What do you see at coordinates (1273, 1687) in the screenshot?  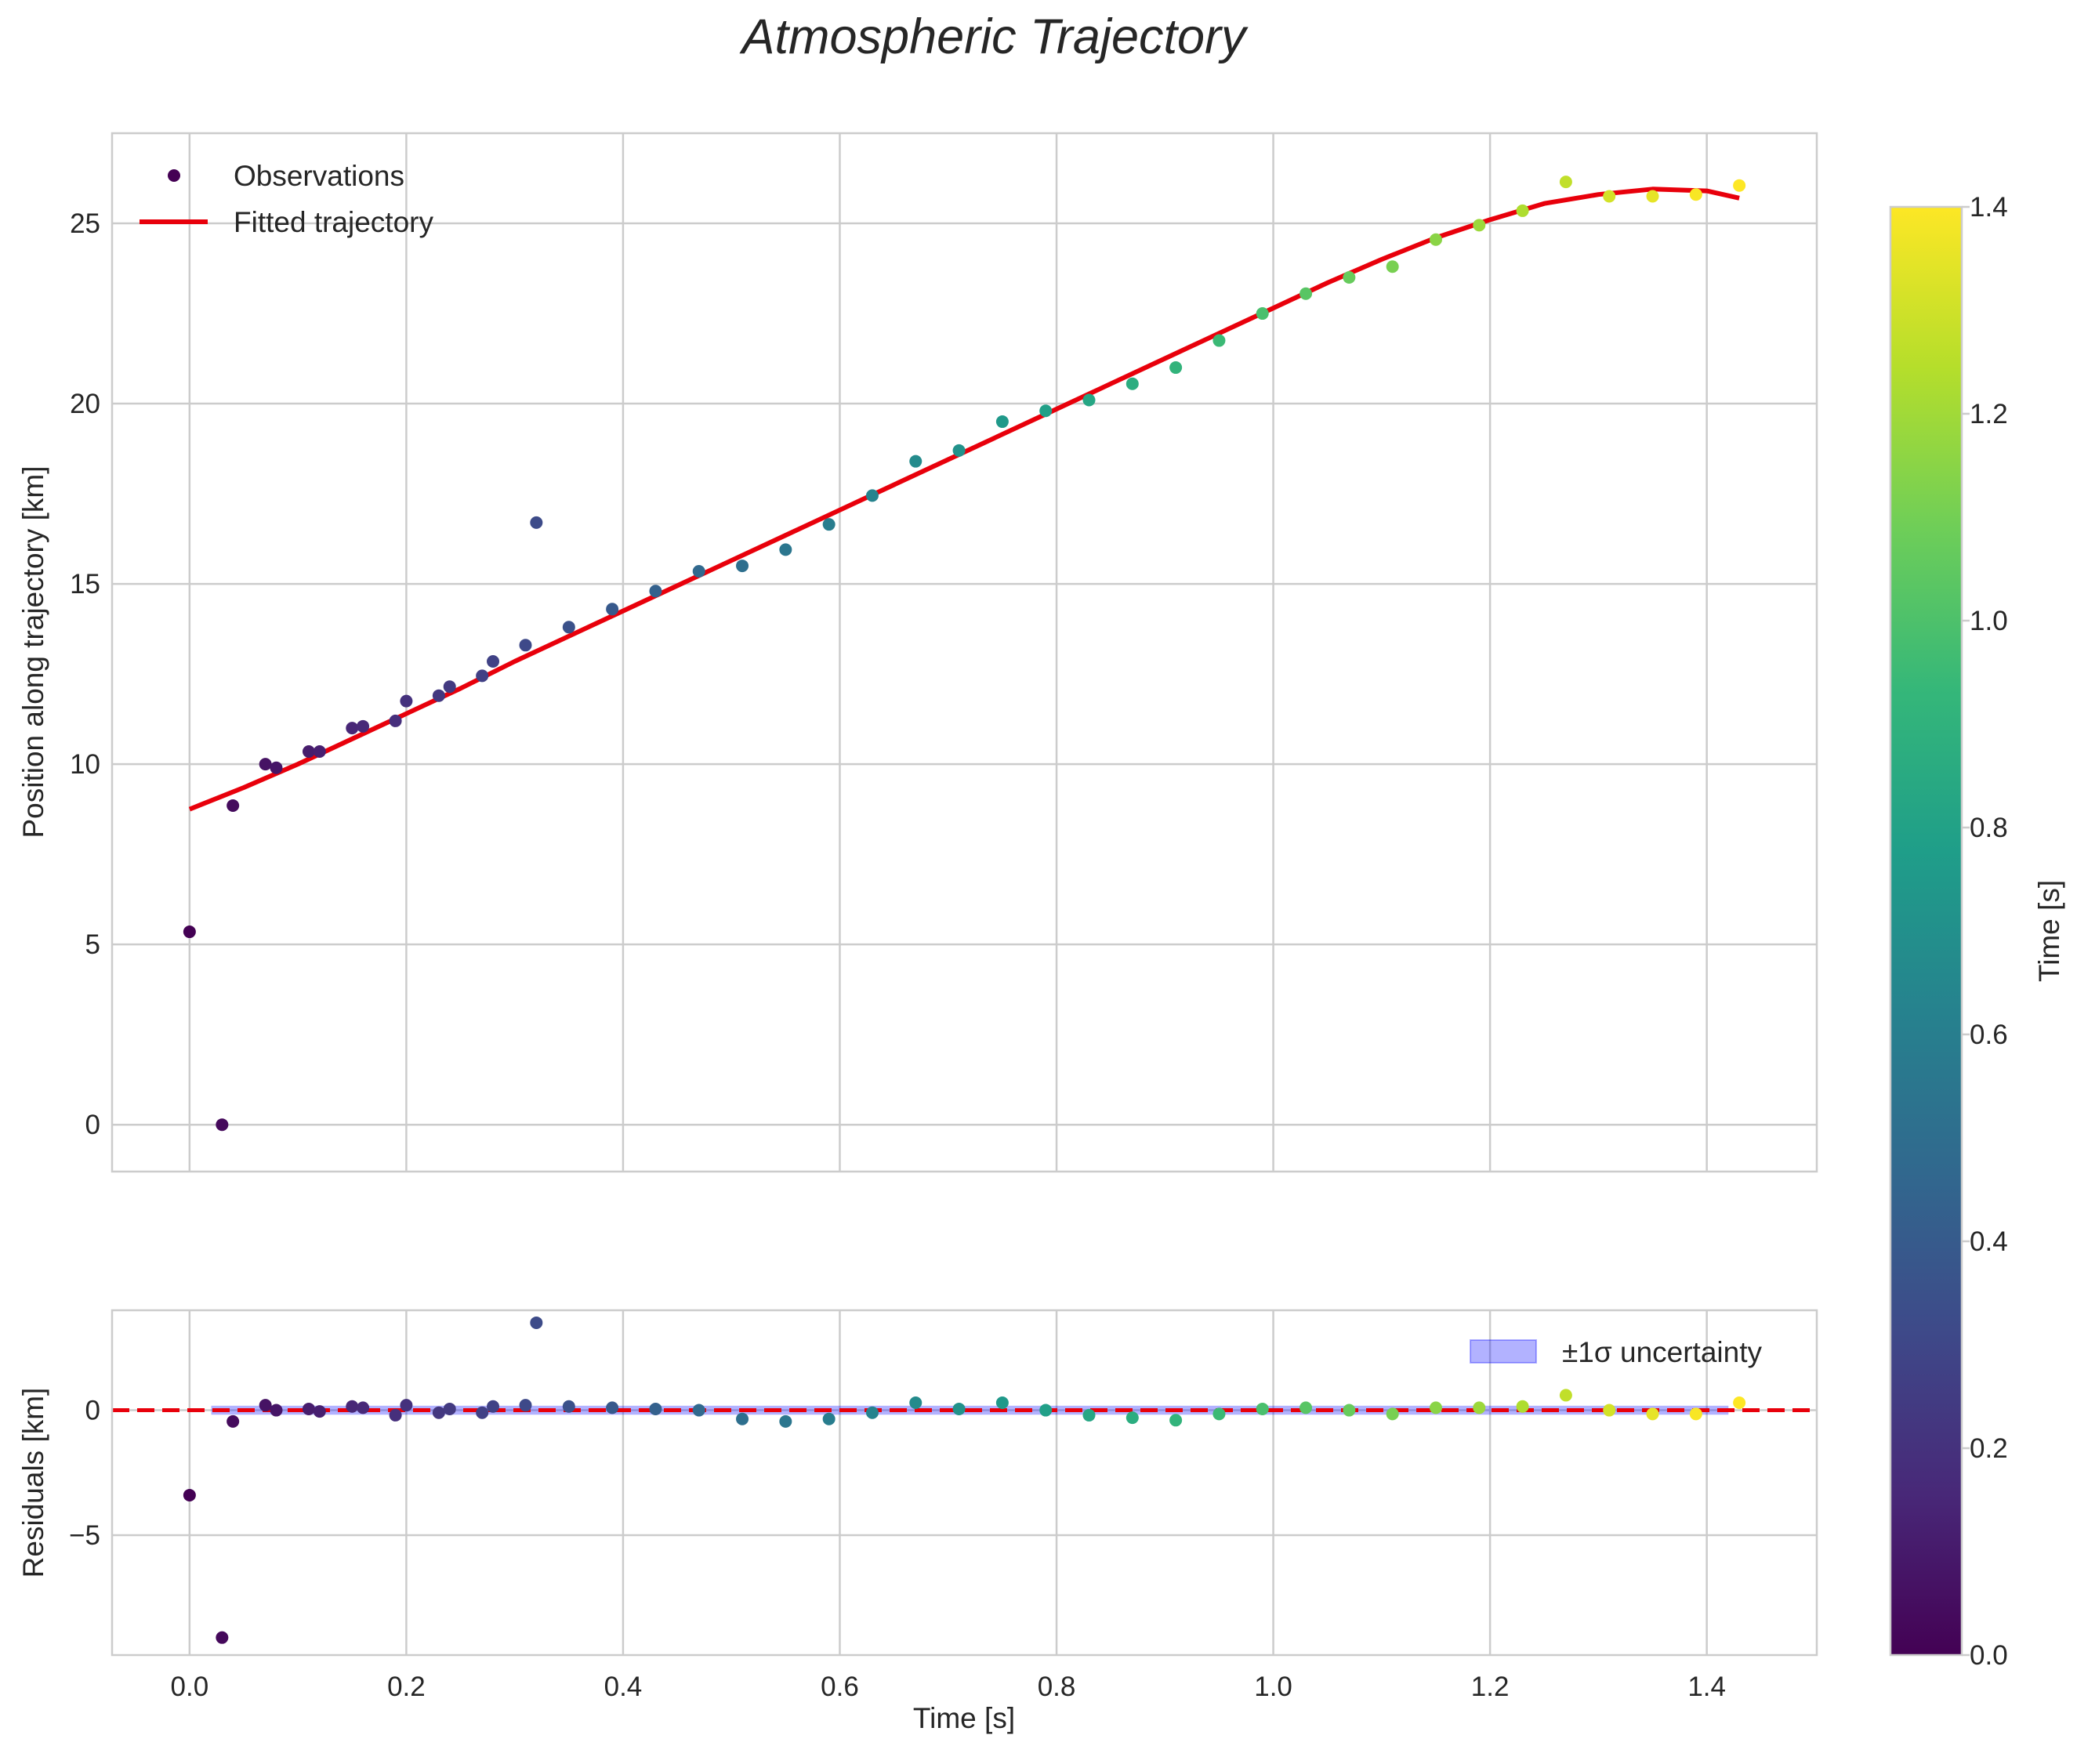 I see `x-tick-label: 1.0` at bounding box center [1273, 1687].